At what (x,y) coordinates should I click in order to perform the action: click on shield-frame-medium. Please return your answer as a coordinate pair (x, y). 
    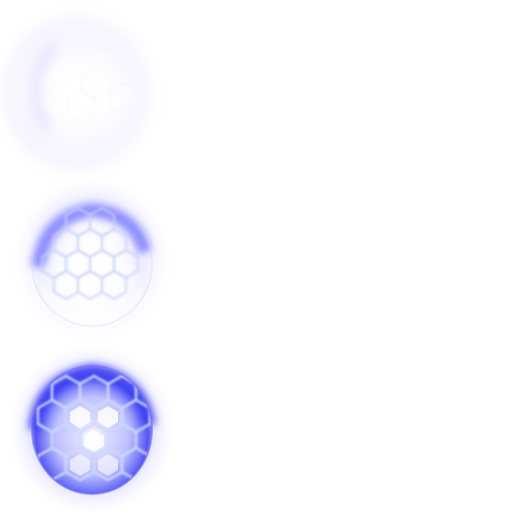
    Looking at the image, I should click on (90, 258).